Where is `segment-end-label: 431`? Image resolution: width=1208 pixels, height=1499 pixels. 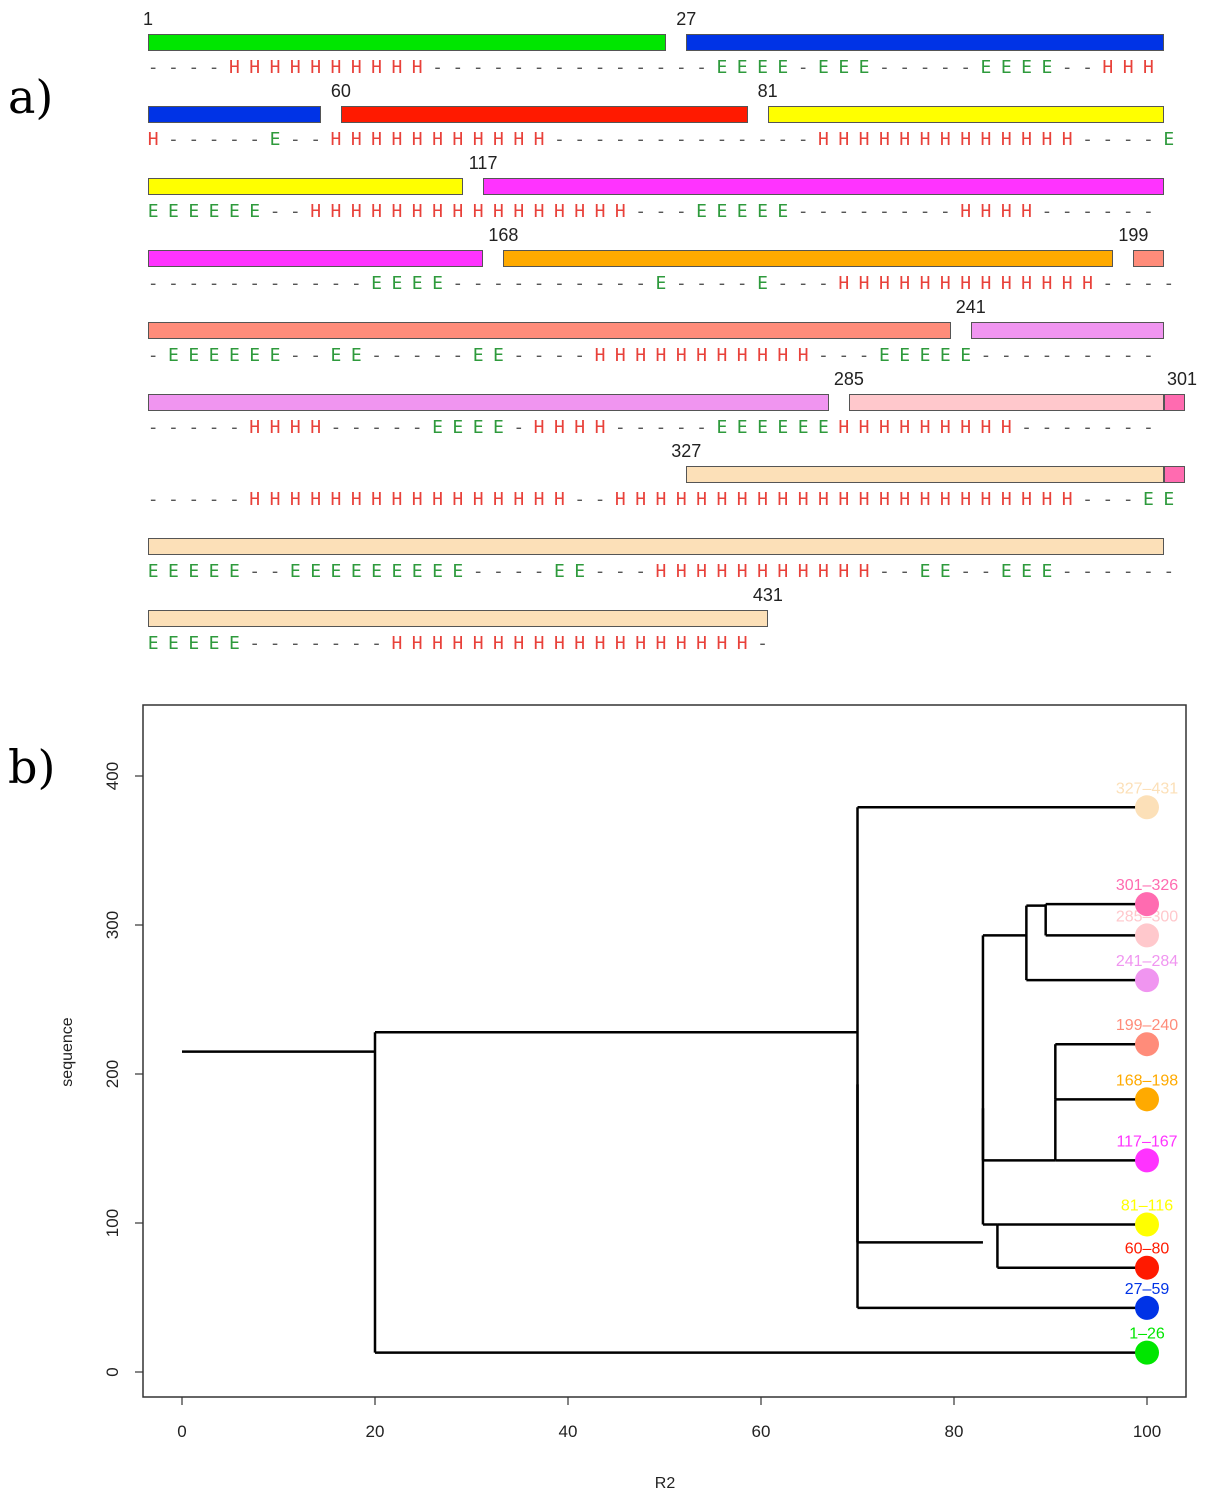 segment-end-label: 431 is located at coordinates (767, 595).